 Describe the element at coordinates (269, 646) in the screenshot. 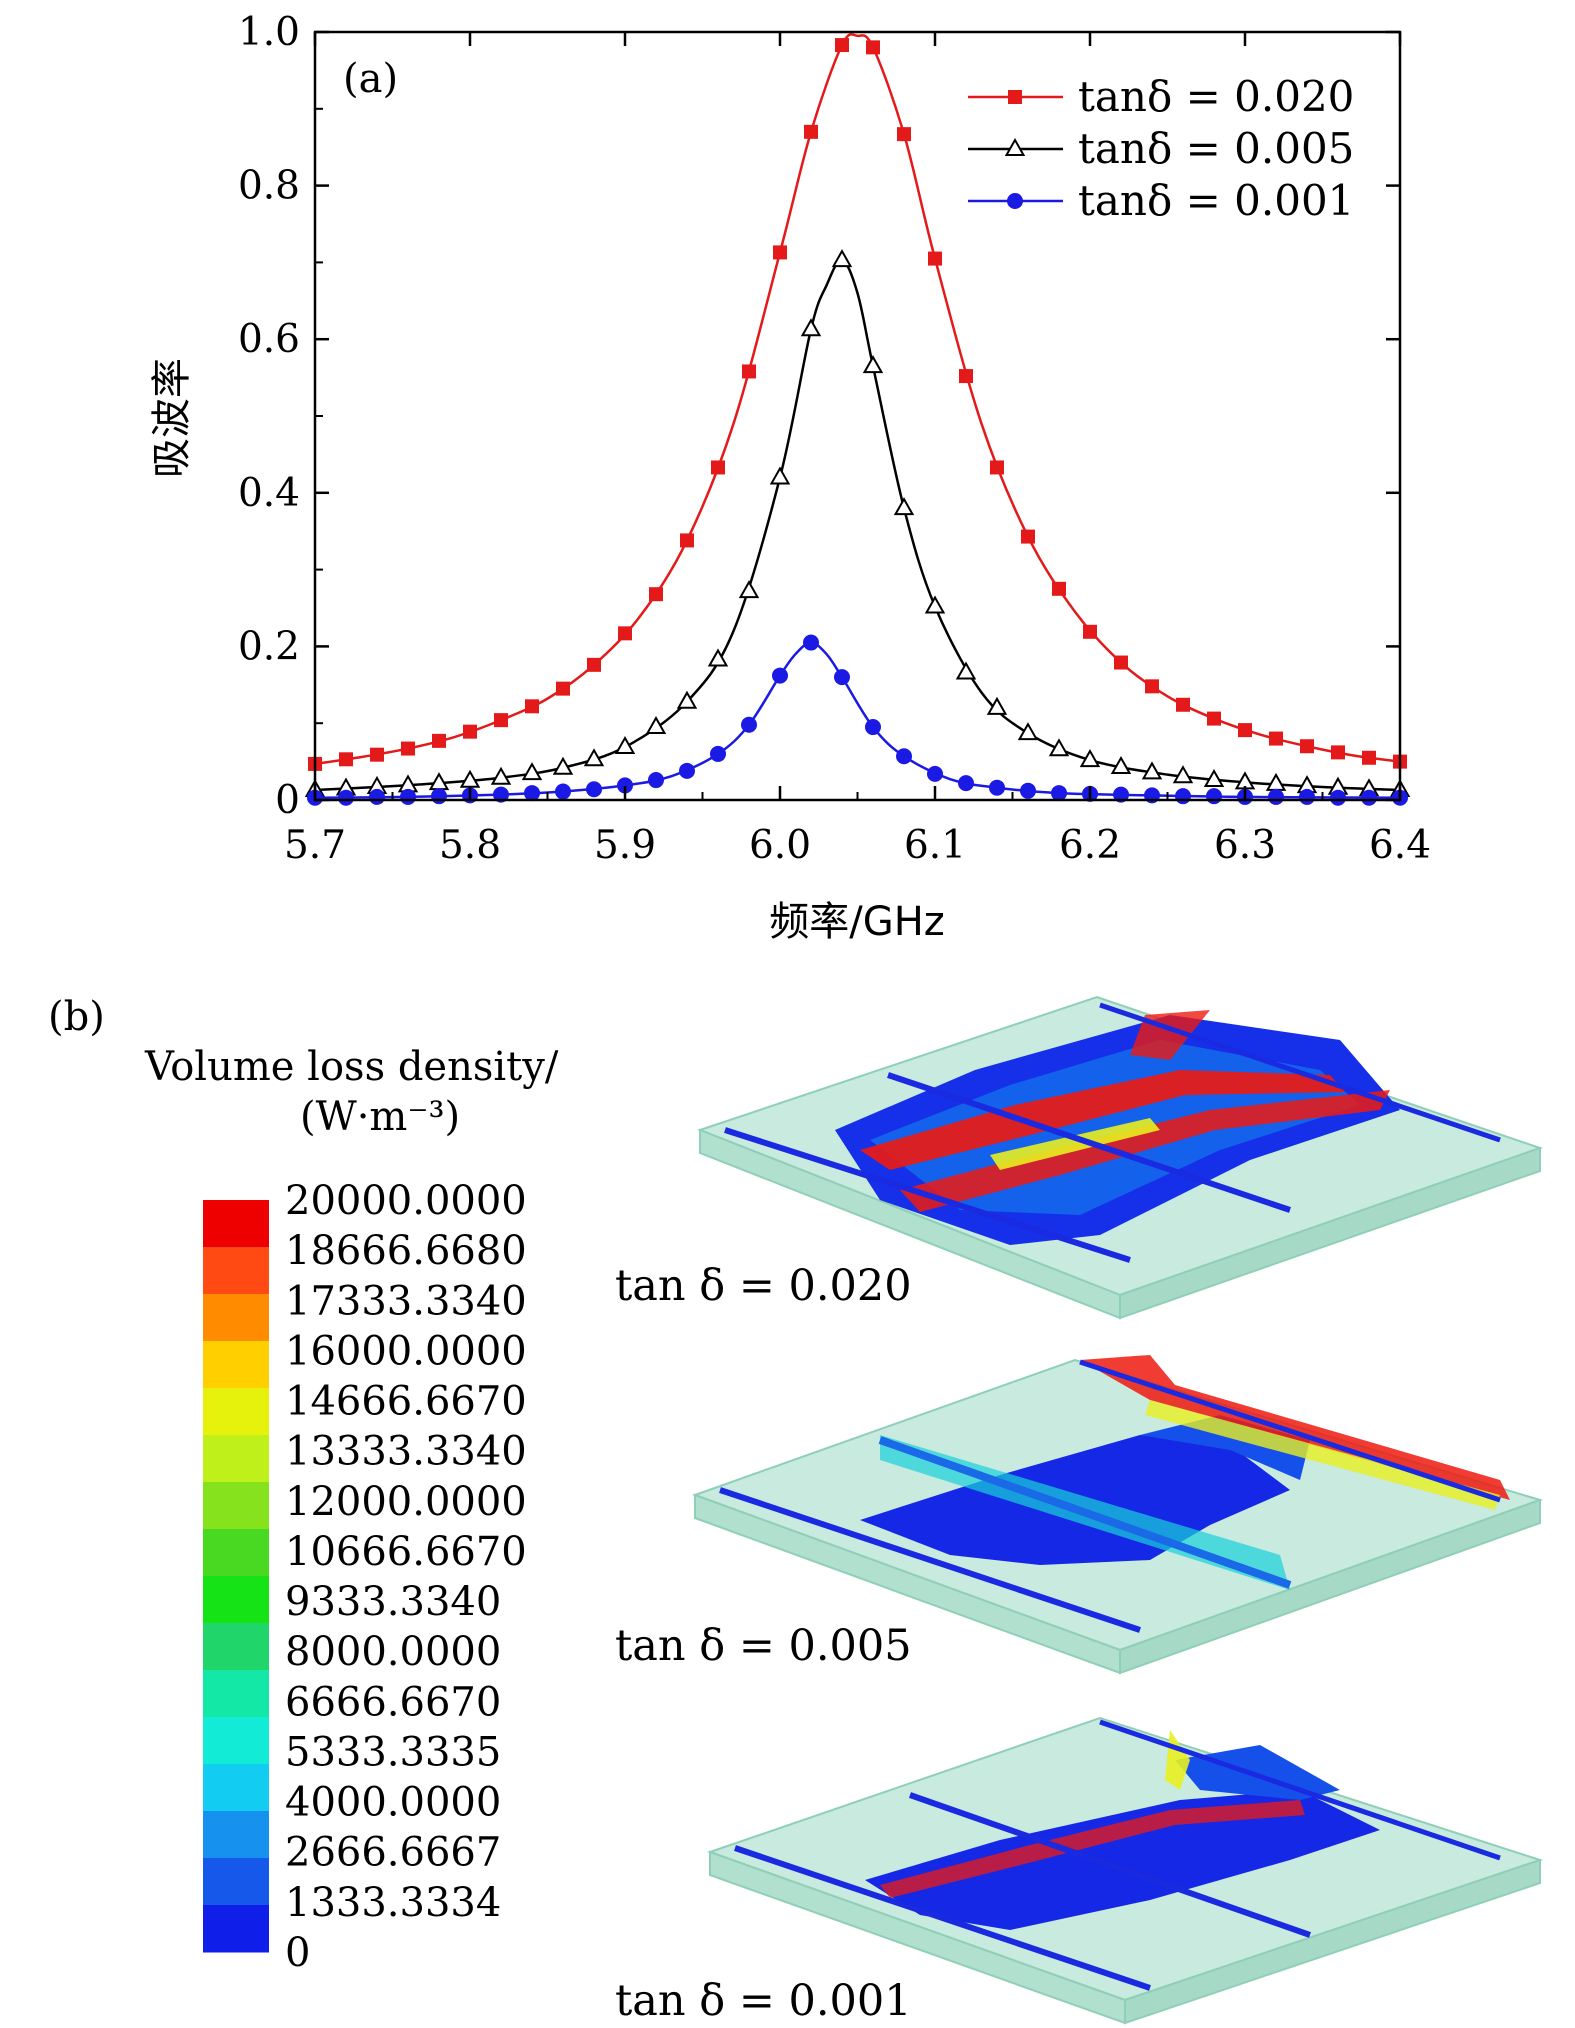

I see `y-tick-label: 0.2` at that location.